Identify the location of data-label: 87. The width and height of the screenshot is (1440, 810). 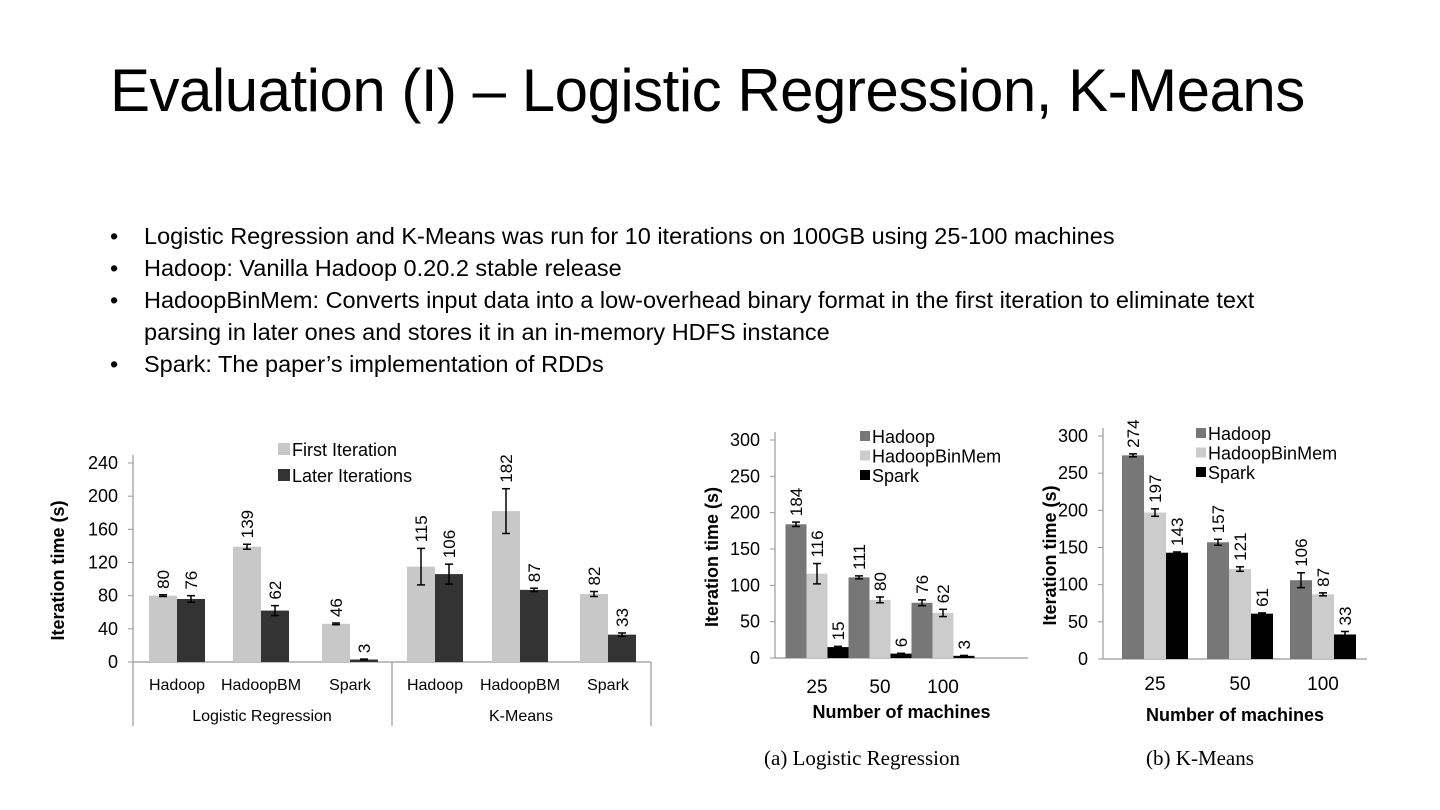
(1323, 577).